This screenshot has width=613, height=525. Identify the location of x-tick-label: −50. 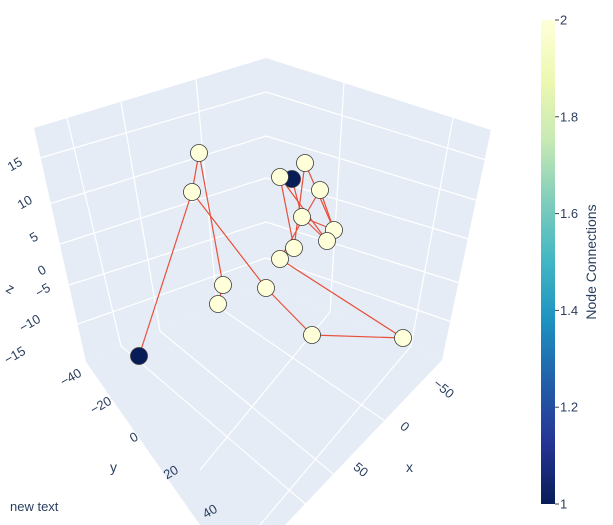
(444, 389).